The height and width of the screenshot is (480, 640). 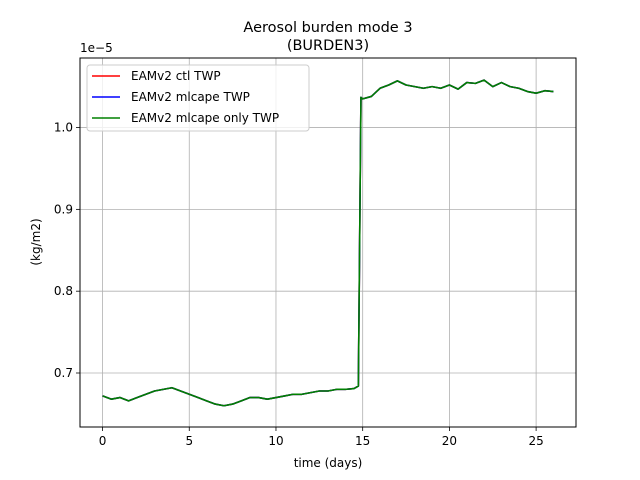 I want to click on y-tick-label: 0.7, so click(x=63, y=373).